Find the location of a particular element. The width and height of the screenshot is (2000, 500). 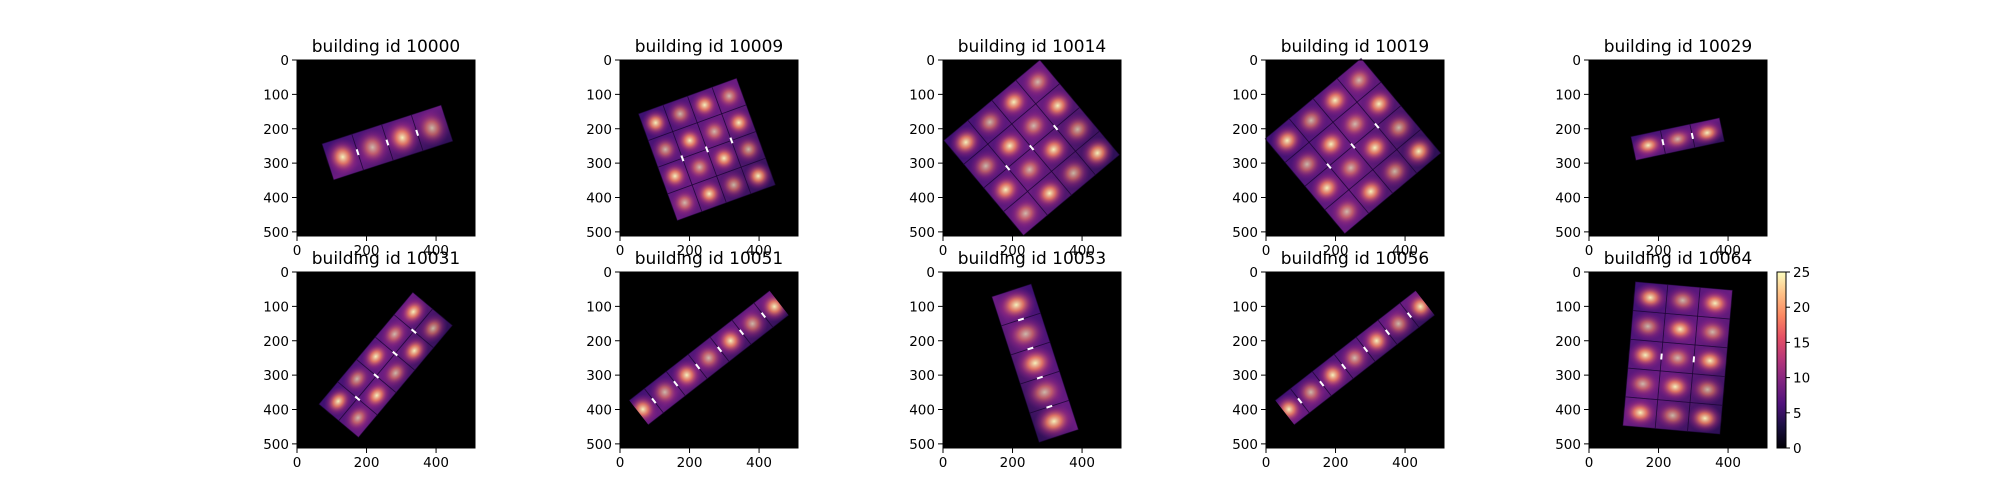

panel-10: building id 10064 0 200 400 0 100 200 300 400 500 is located at coordinates (1661, 360).